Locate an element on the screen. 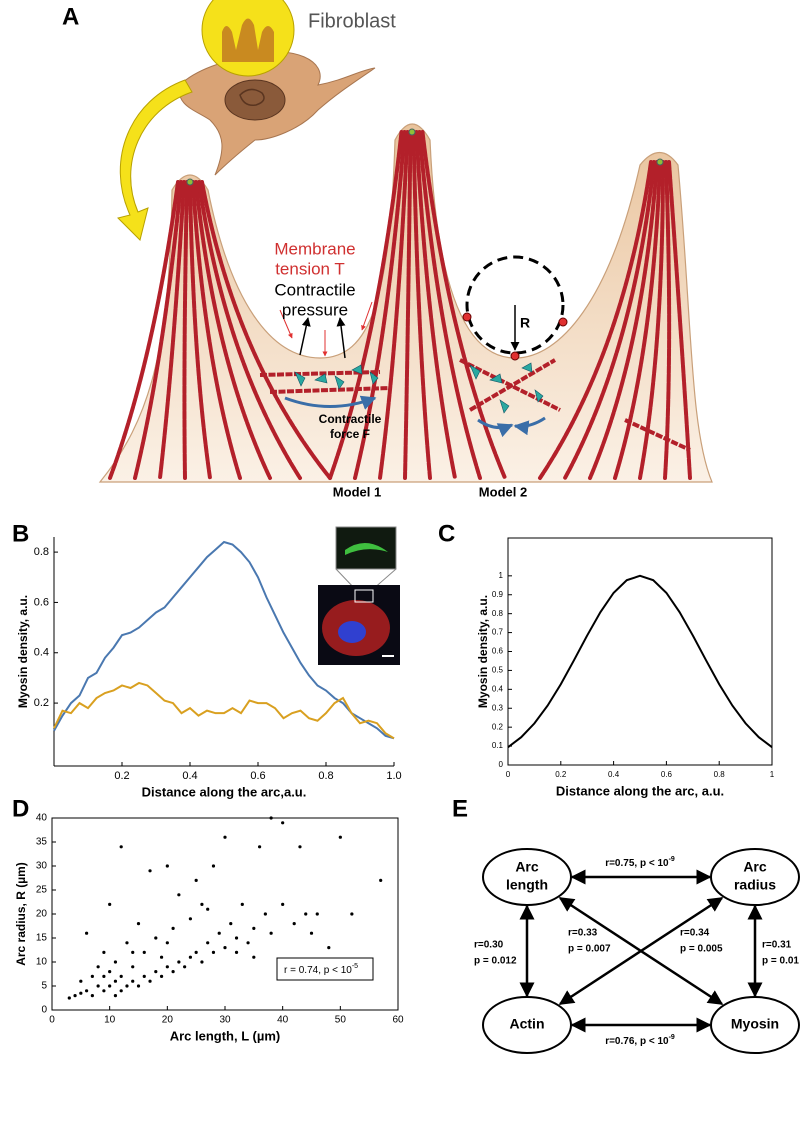  edge-label: p = 0.01 is located at coordinates (780, 961).